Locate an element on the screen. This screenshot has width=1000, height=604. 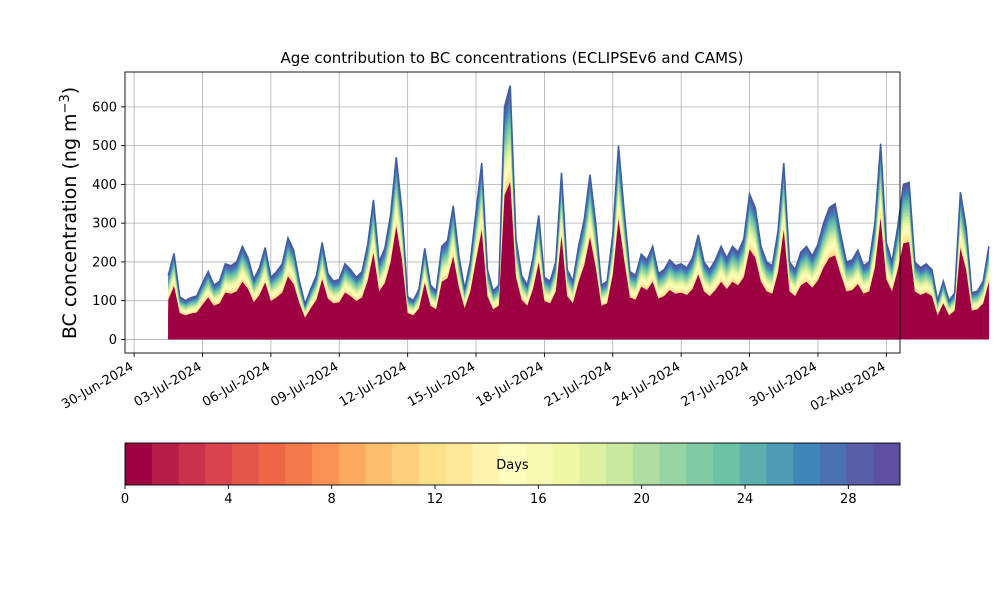
colorbar-tick-label: 16 is located at coordinates (538, 499).